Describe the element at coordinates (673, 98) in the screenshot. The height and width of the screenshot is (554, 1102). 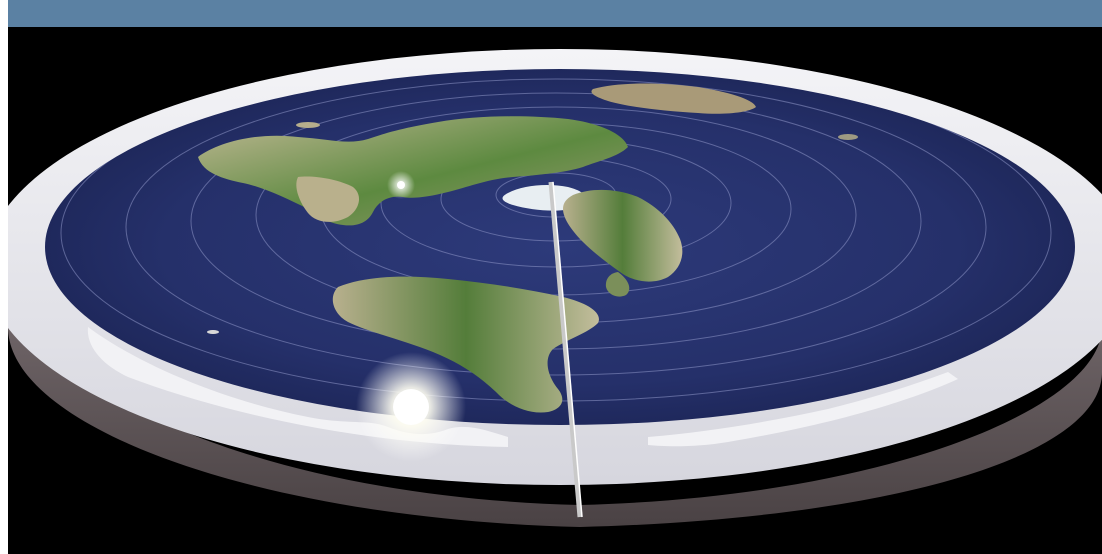
I see `australia` at that location.